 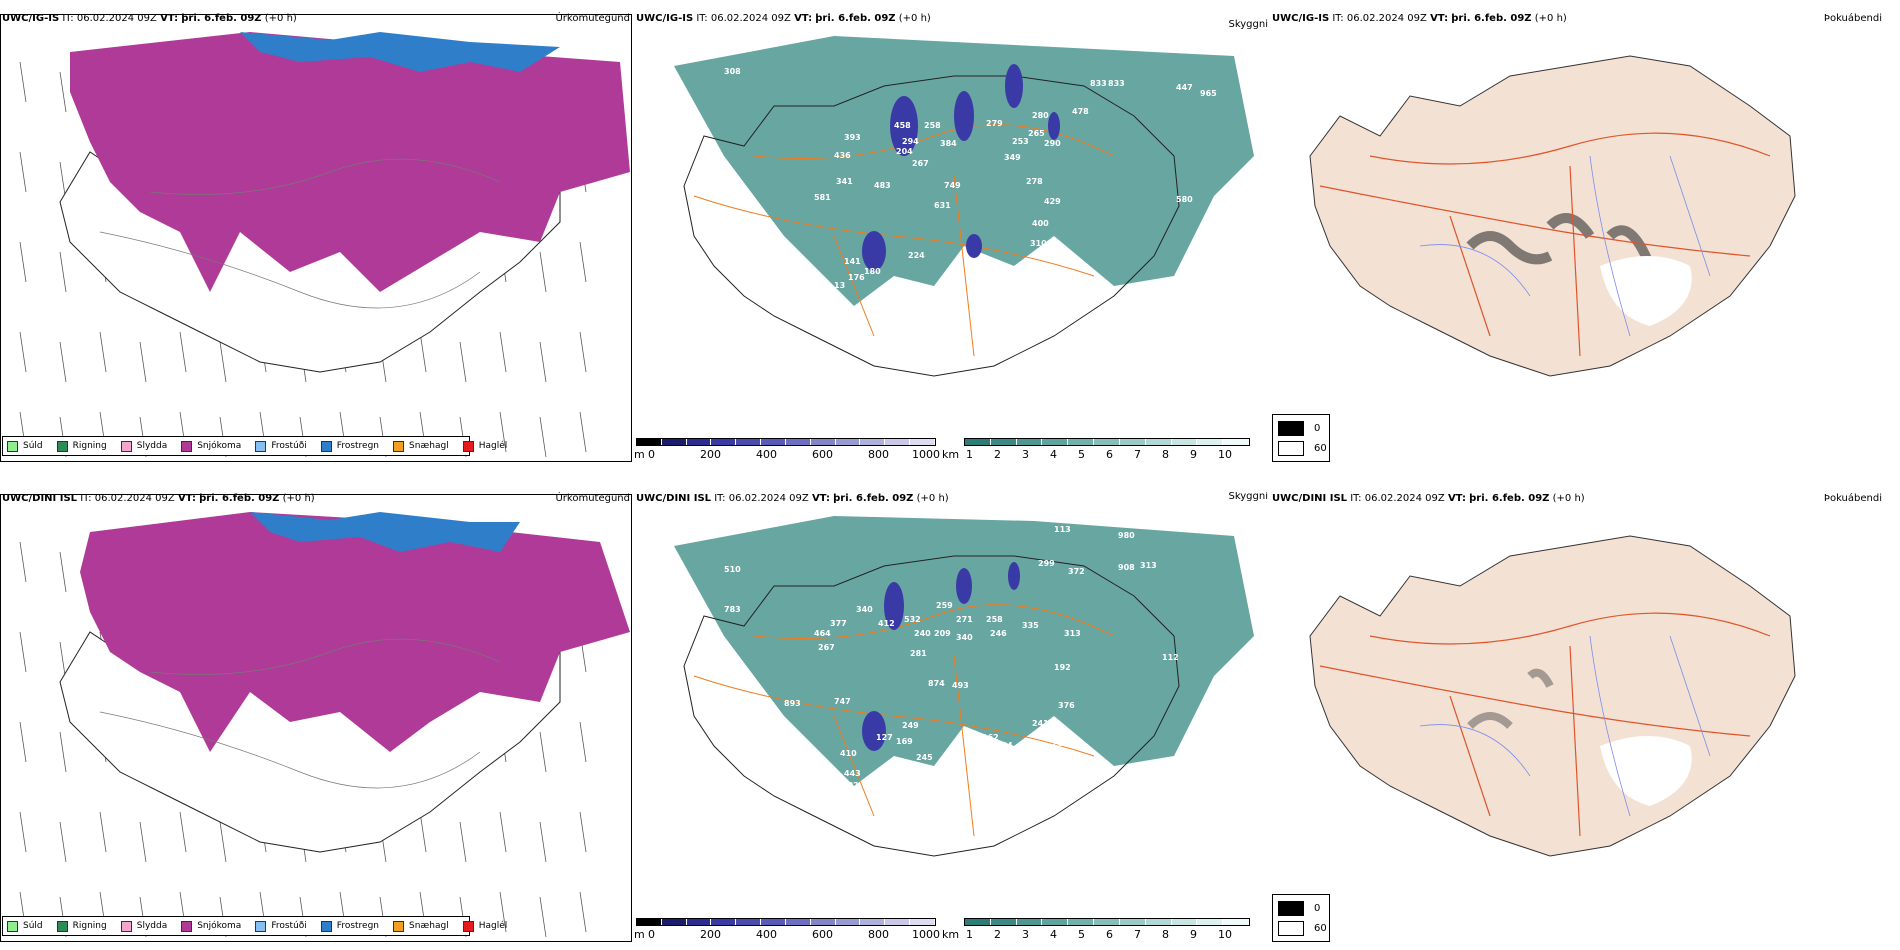 What do you see at coordinates (358, 926) in the screenshot?
I see `legend-label: Frostregn` at bounding box center [358, 926].